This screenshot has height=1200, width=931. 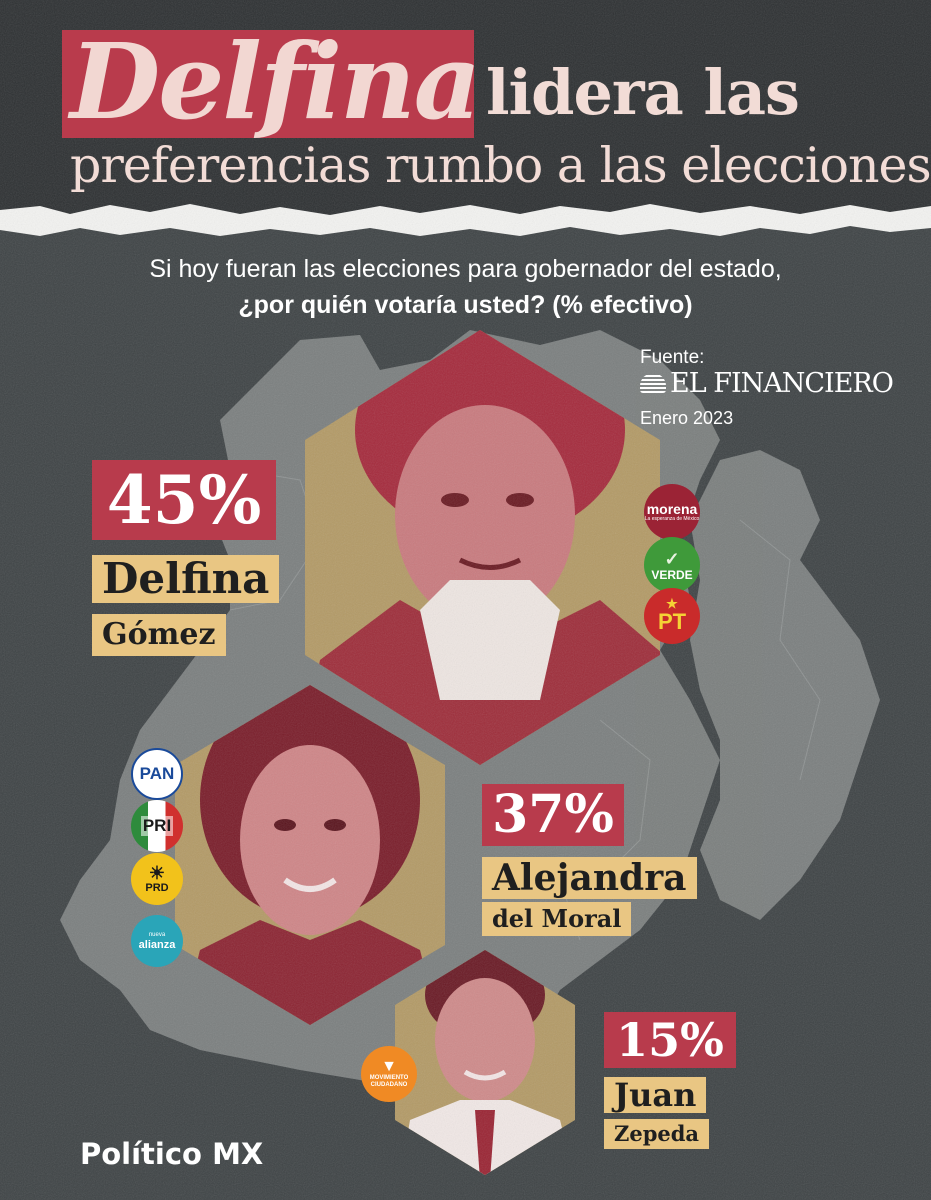 I want to click on pan-logo-text: PAN, so click(x=157, y=773).